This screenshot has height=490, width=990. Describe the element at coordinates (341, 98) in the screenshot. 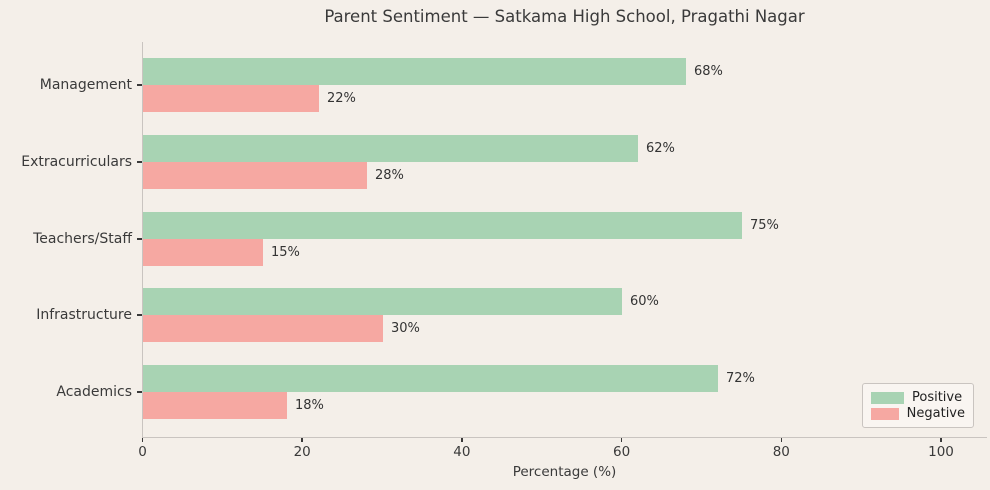

I see `bar-value-label: 22%` at that location.